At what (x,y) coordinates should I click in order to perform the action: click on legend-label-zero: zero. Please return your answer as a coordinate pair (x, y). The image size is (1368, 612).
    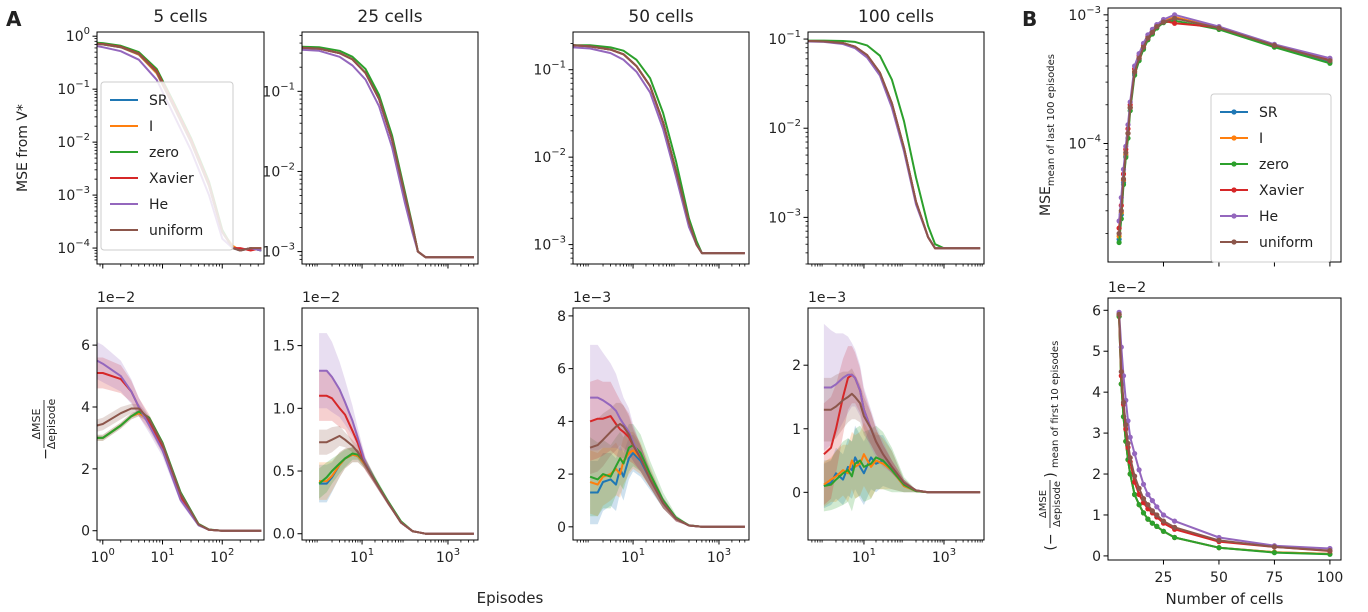
    Looking at the image, I should click on (1274, 165).